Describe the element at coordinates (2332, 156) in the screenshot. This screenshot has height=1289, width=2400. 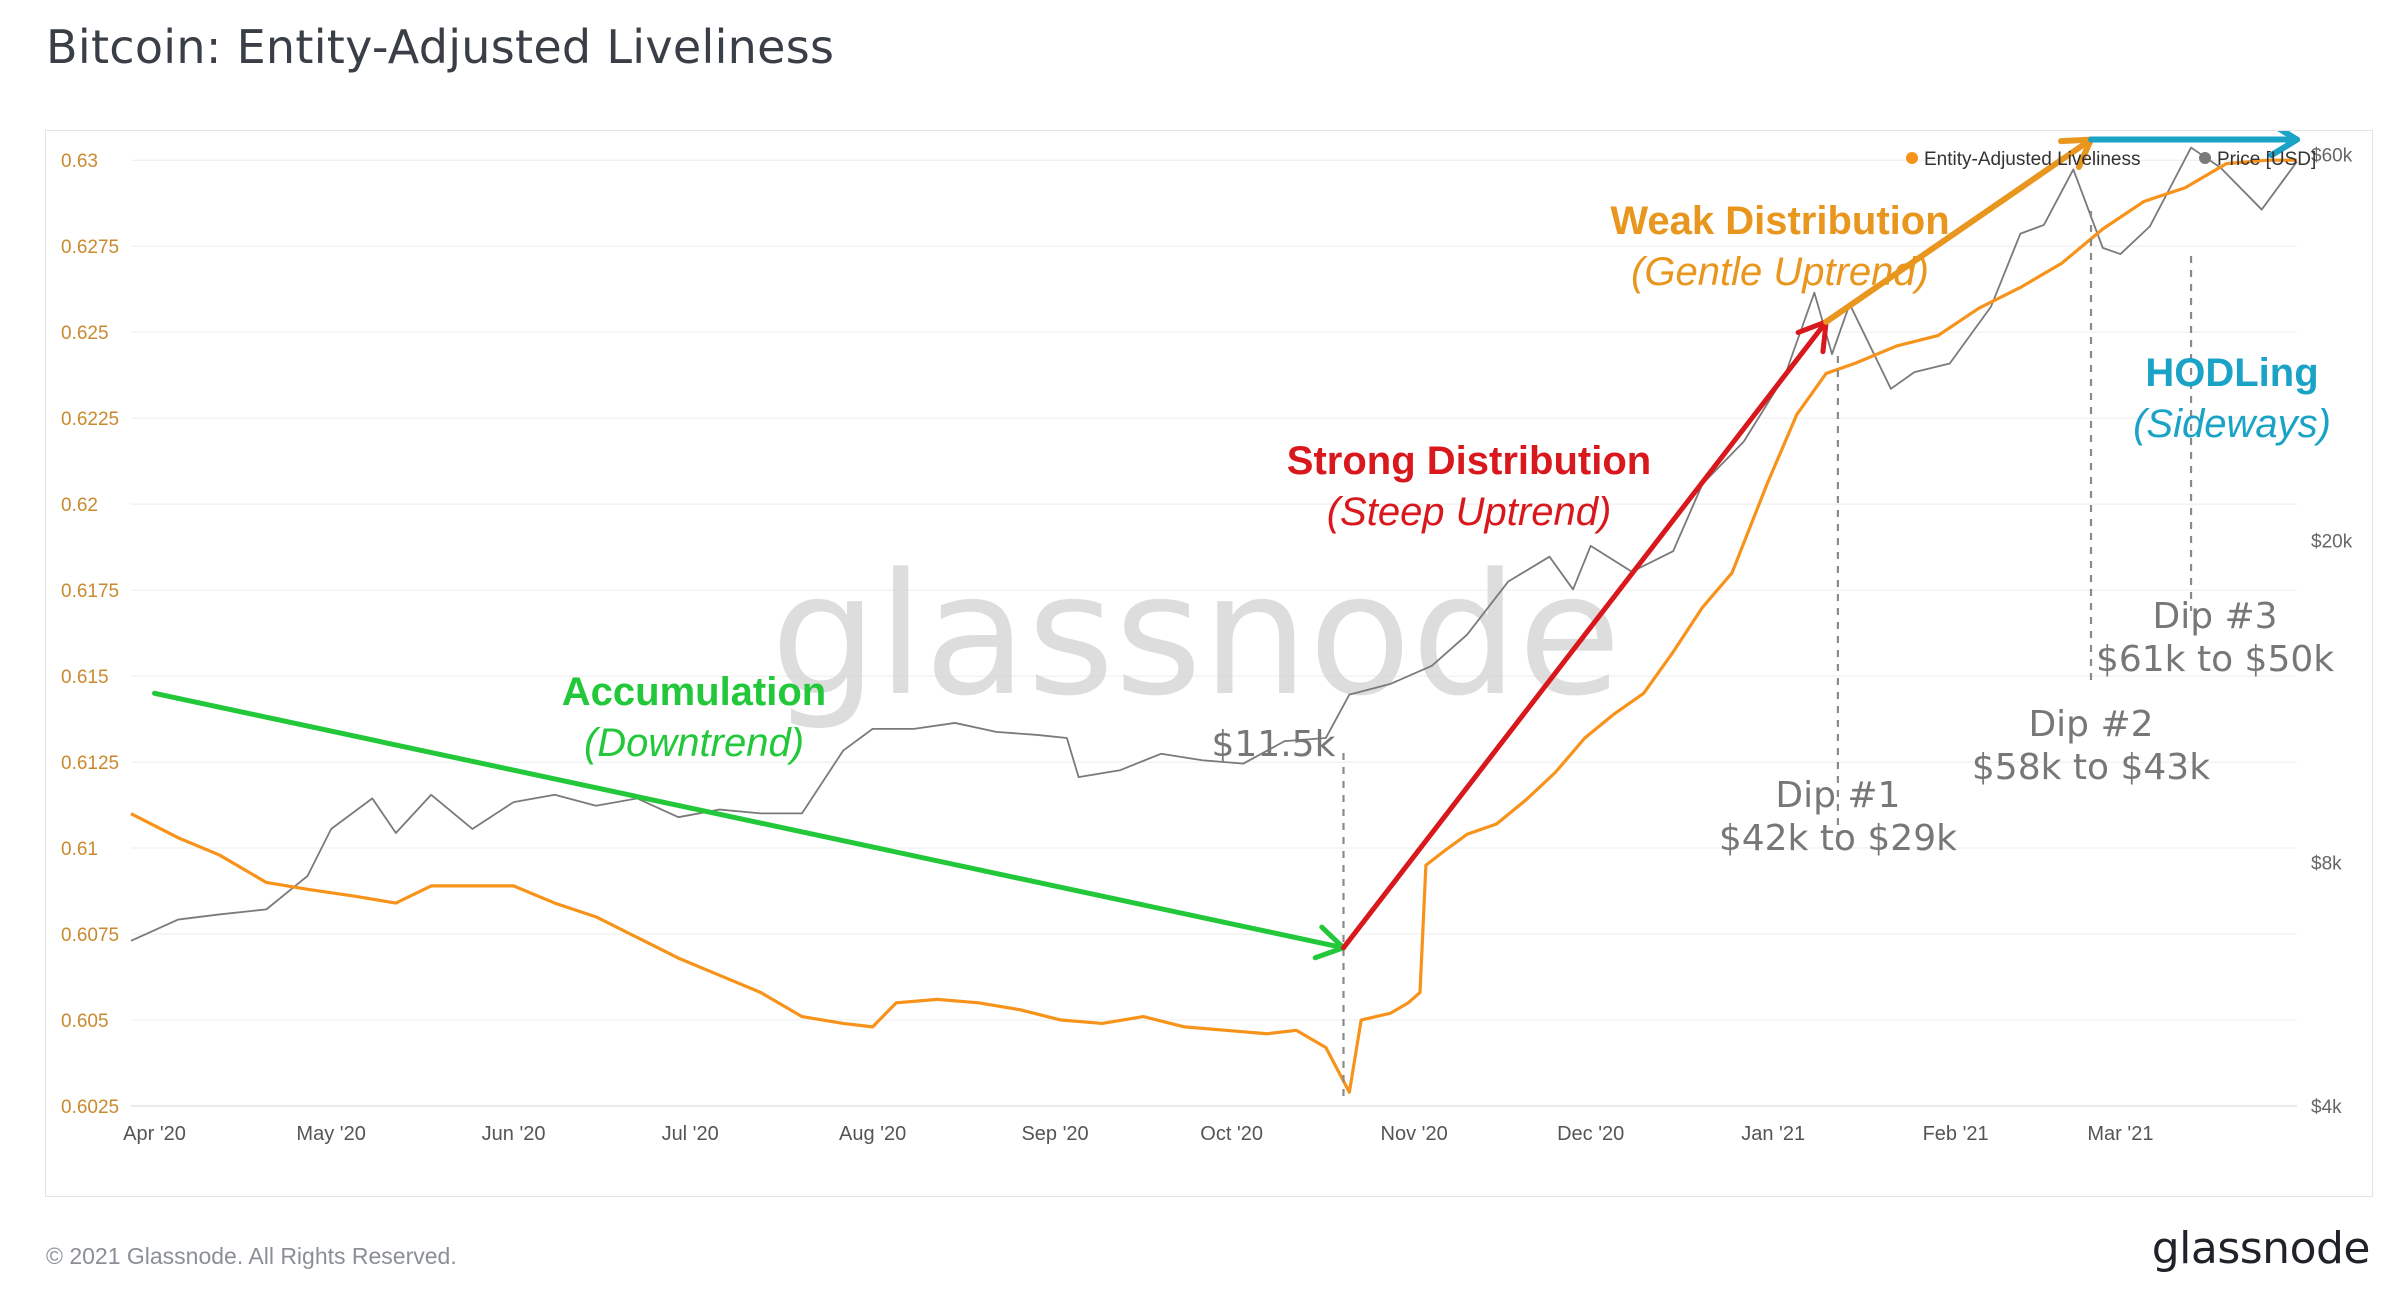
I see `right-axis-tick-label: $60k` at that location.